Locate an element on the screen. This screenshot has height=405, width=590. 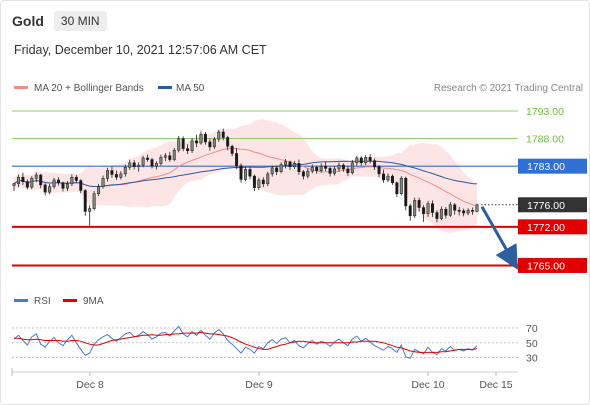
rsi-tick-70: 70 is located at coordinates (532, 329).